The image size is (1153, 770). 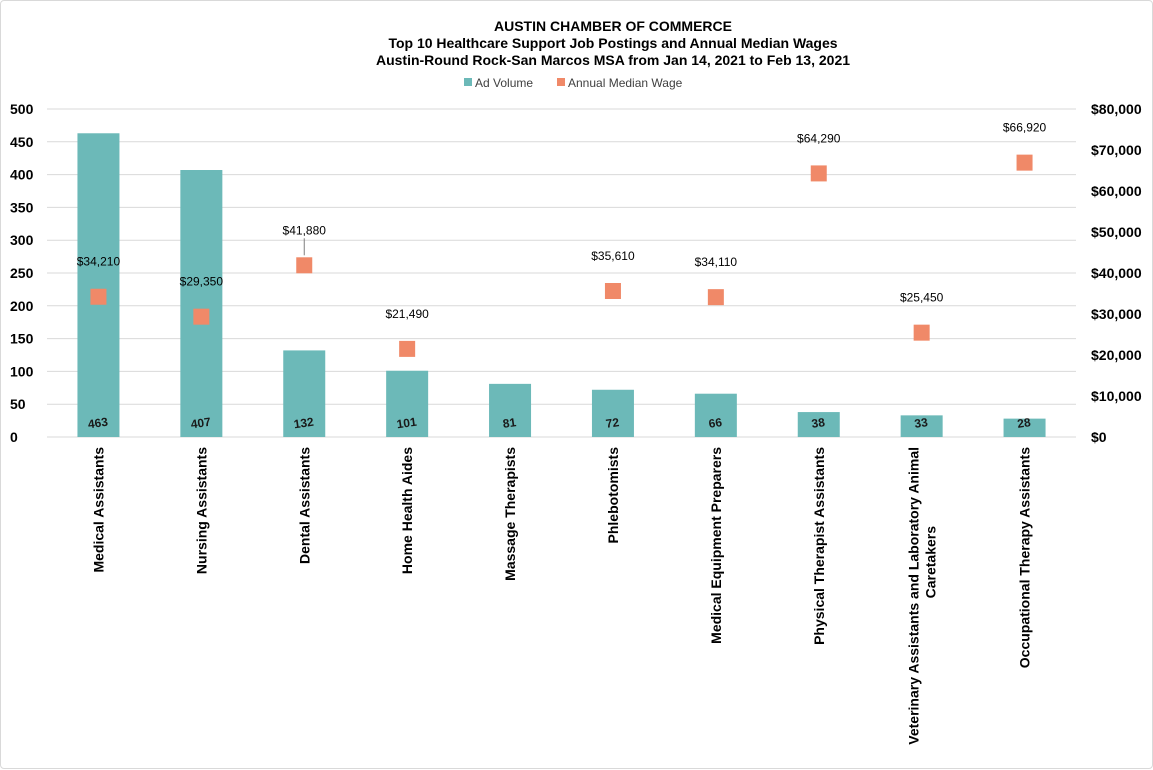 I want to click on y-left-tick-label: 150, so click(x=22, y=339).